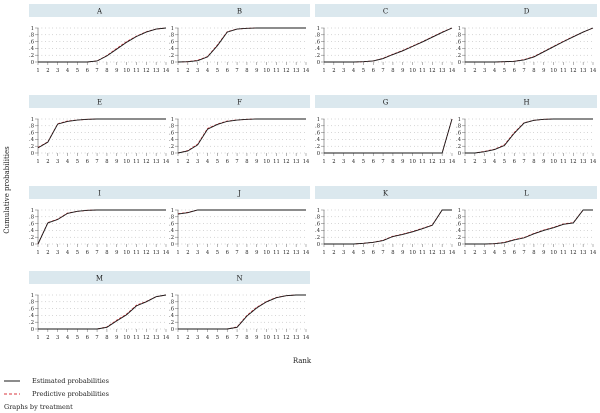 Image resolution: width=600 pixels, height=413 pixels. I want to click on global-x-axis-label: Rank, so click(302, 361).